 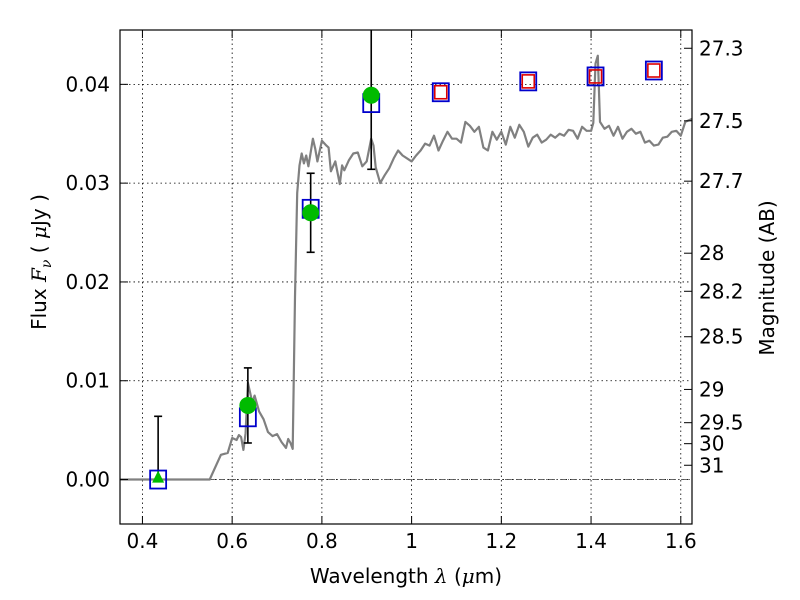 I want to click on x-axis-label: Wavelength λ (μm), so click(x=406, y=576).